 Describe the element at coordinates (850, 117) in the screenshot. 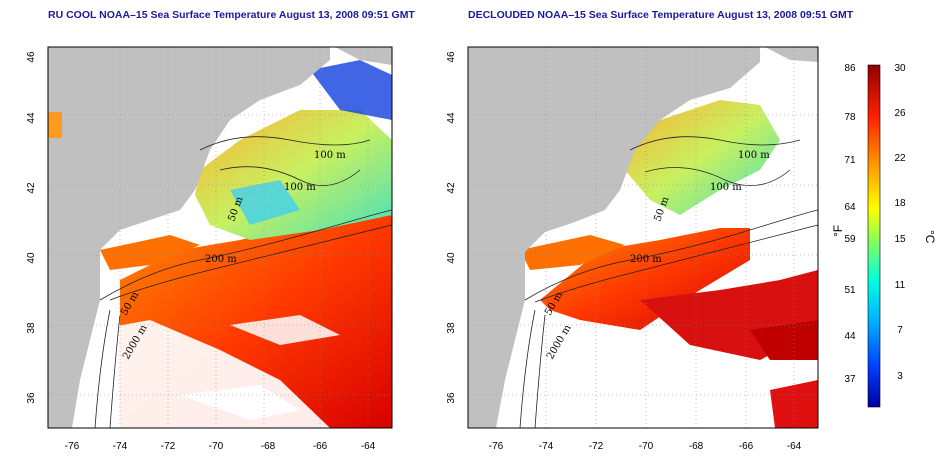

I see `colorbar-f-tick: 78` at that location.